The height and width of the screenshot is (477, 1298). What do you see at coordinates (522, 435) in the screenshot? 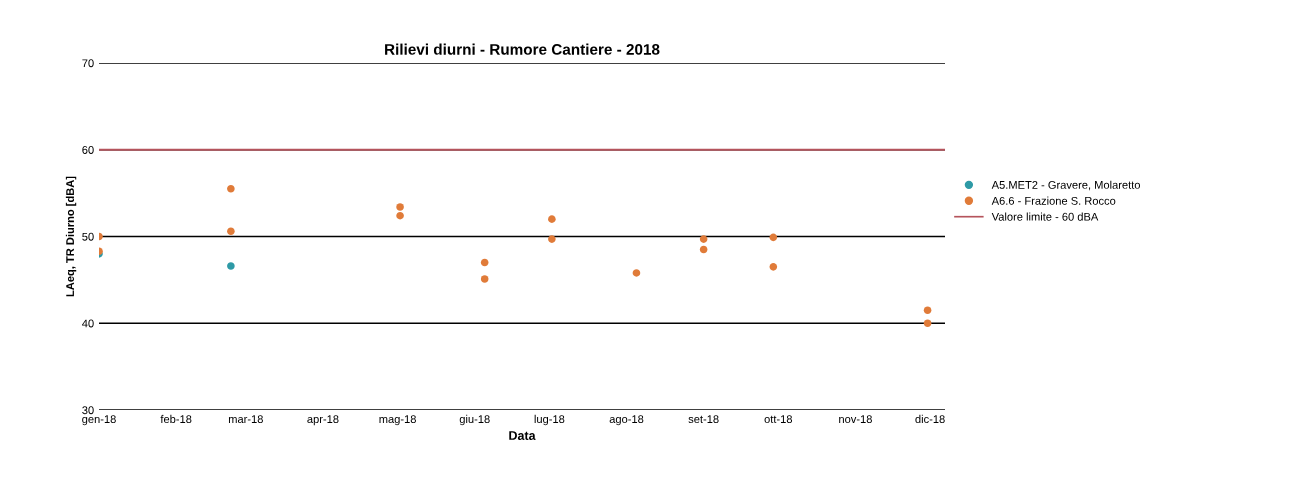
I see `x-axis-title: Data` at bounding box center [522, 435].